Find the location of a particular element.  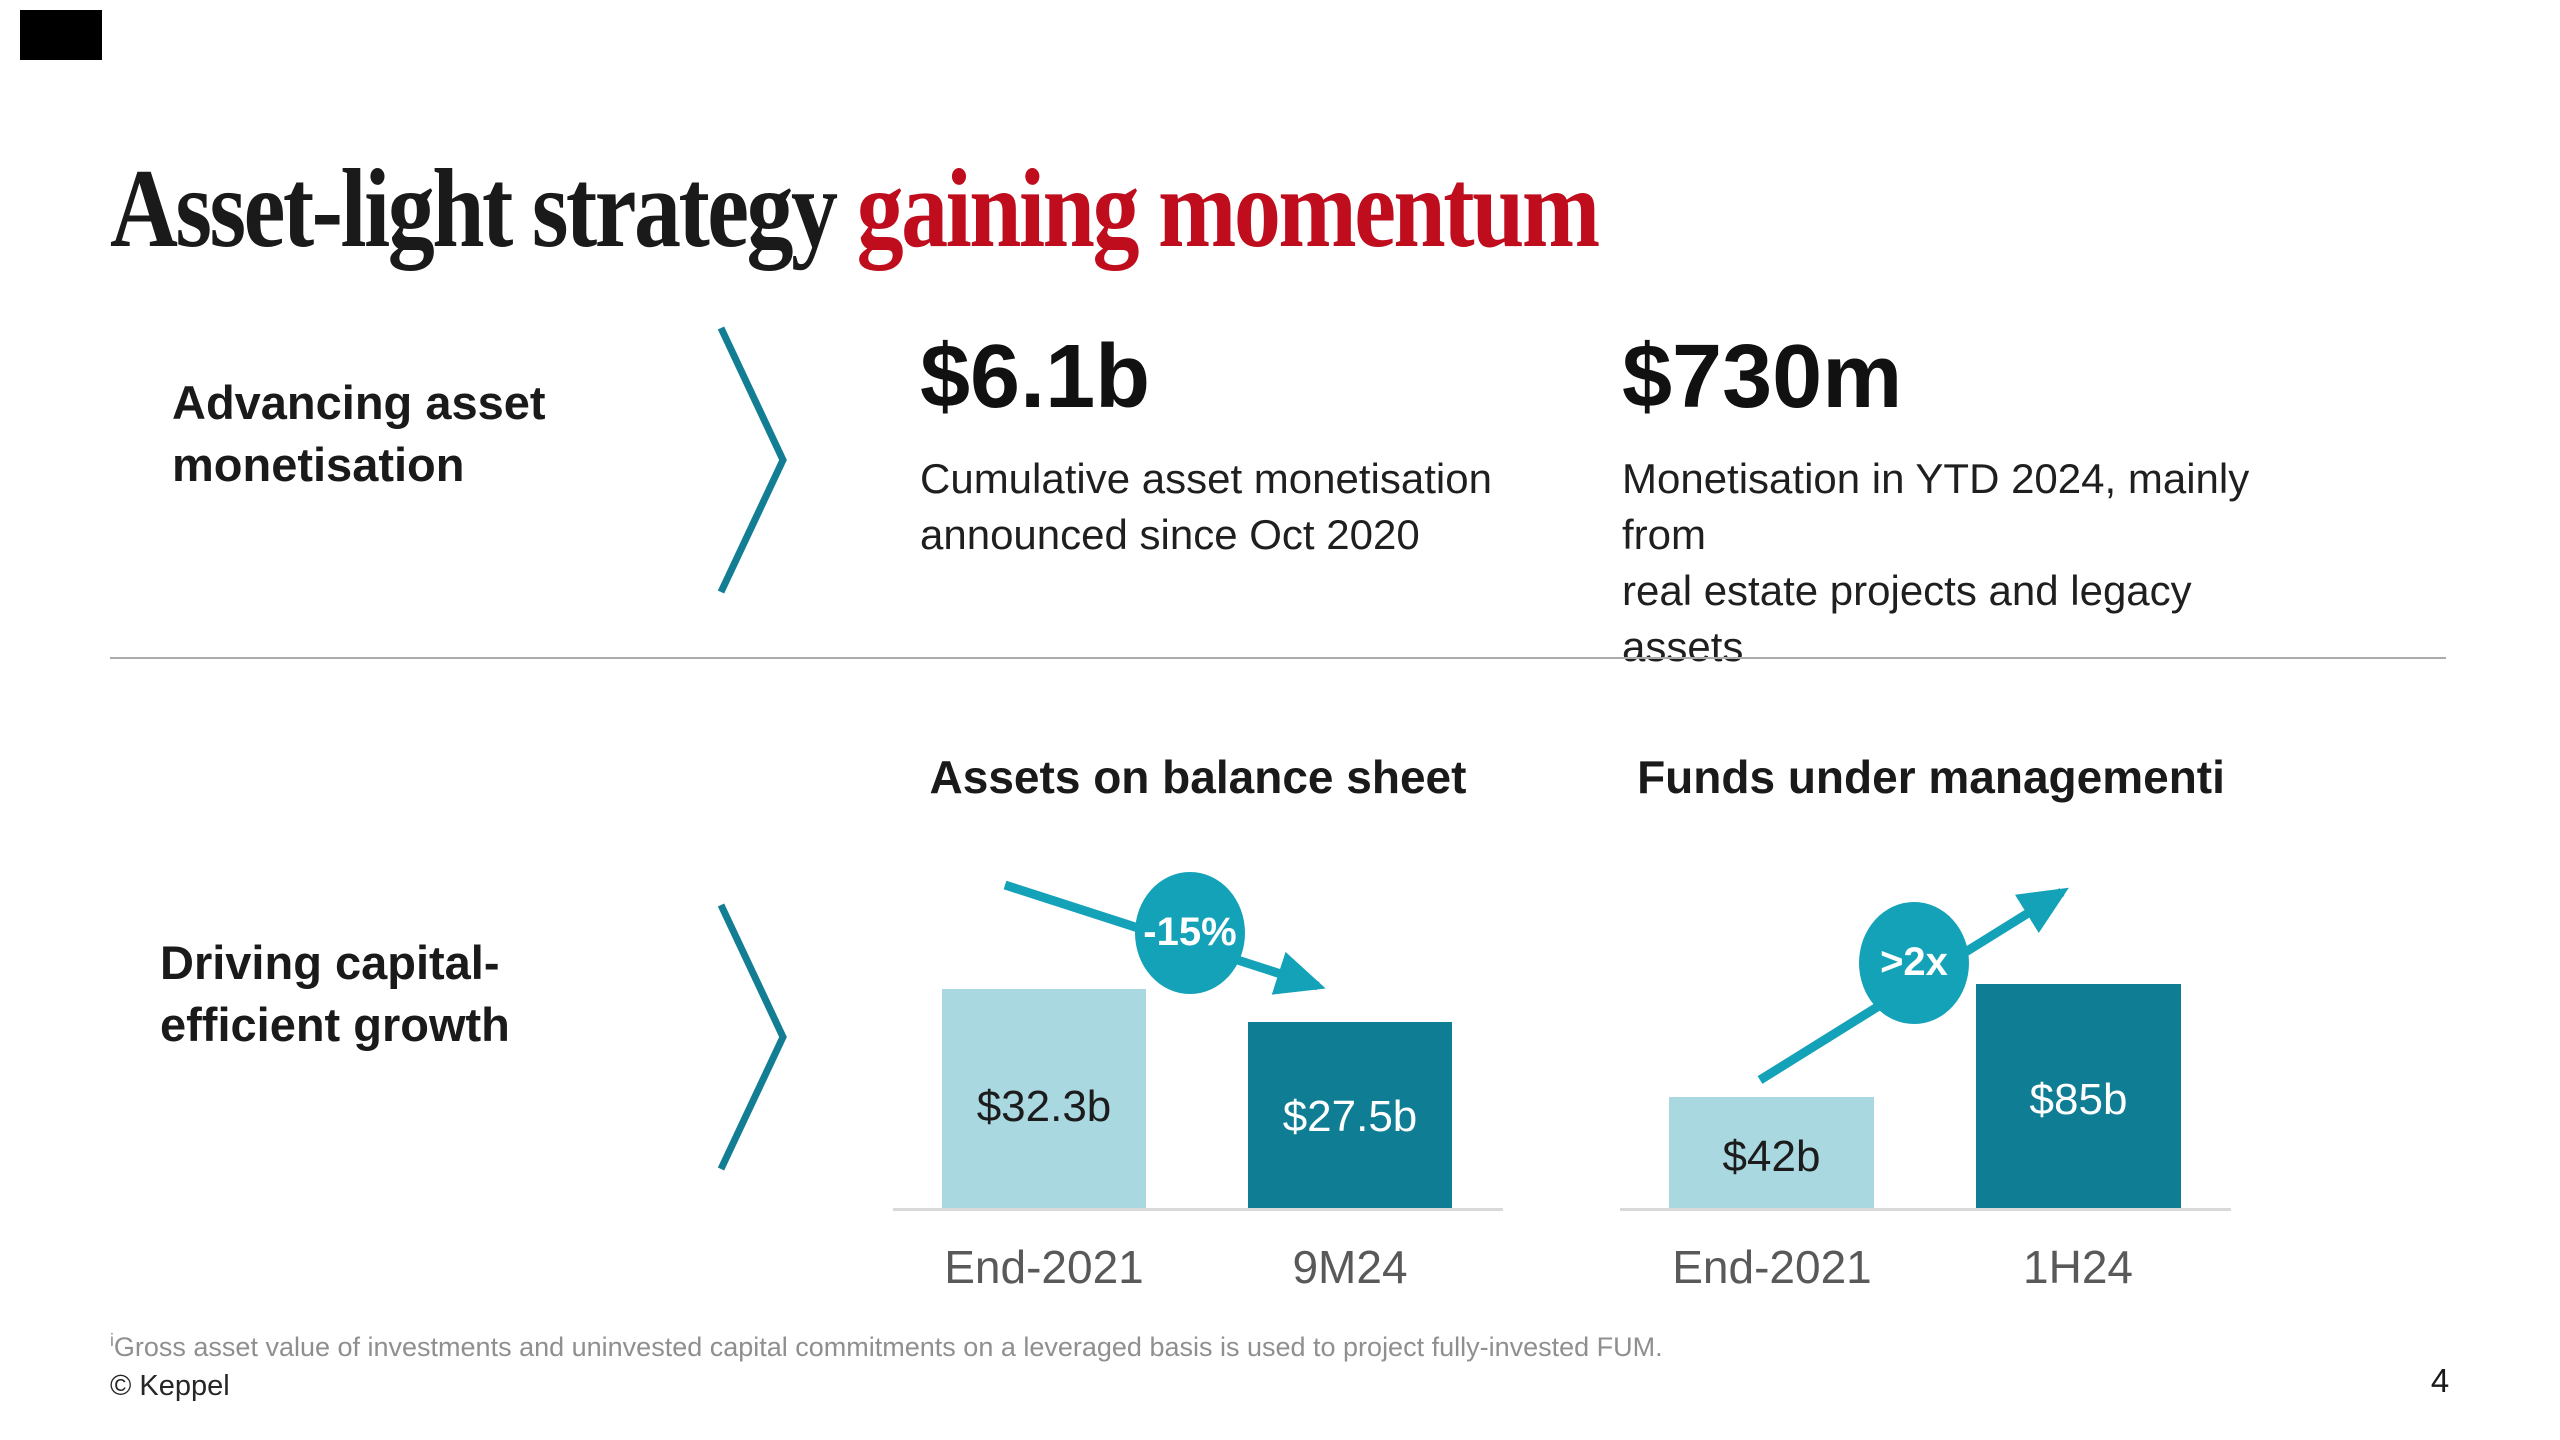

bar-end-2021: $42b is located at coordinates (1771, 1152).